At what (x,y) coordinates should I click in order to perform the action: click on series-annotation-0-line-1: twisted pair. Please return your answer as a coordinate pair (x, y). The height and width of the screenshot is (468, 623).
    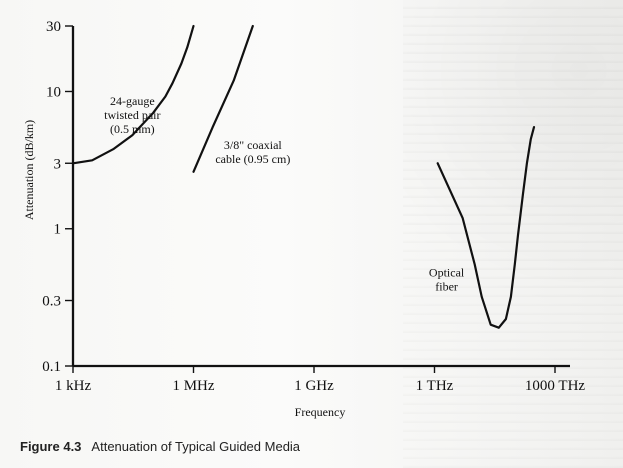
    Looking at the image, I should click on (132, 115).